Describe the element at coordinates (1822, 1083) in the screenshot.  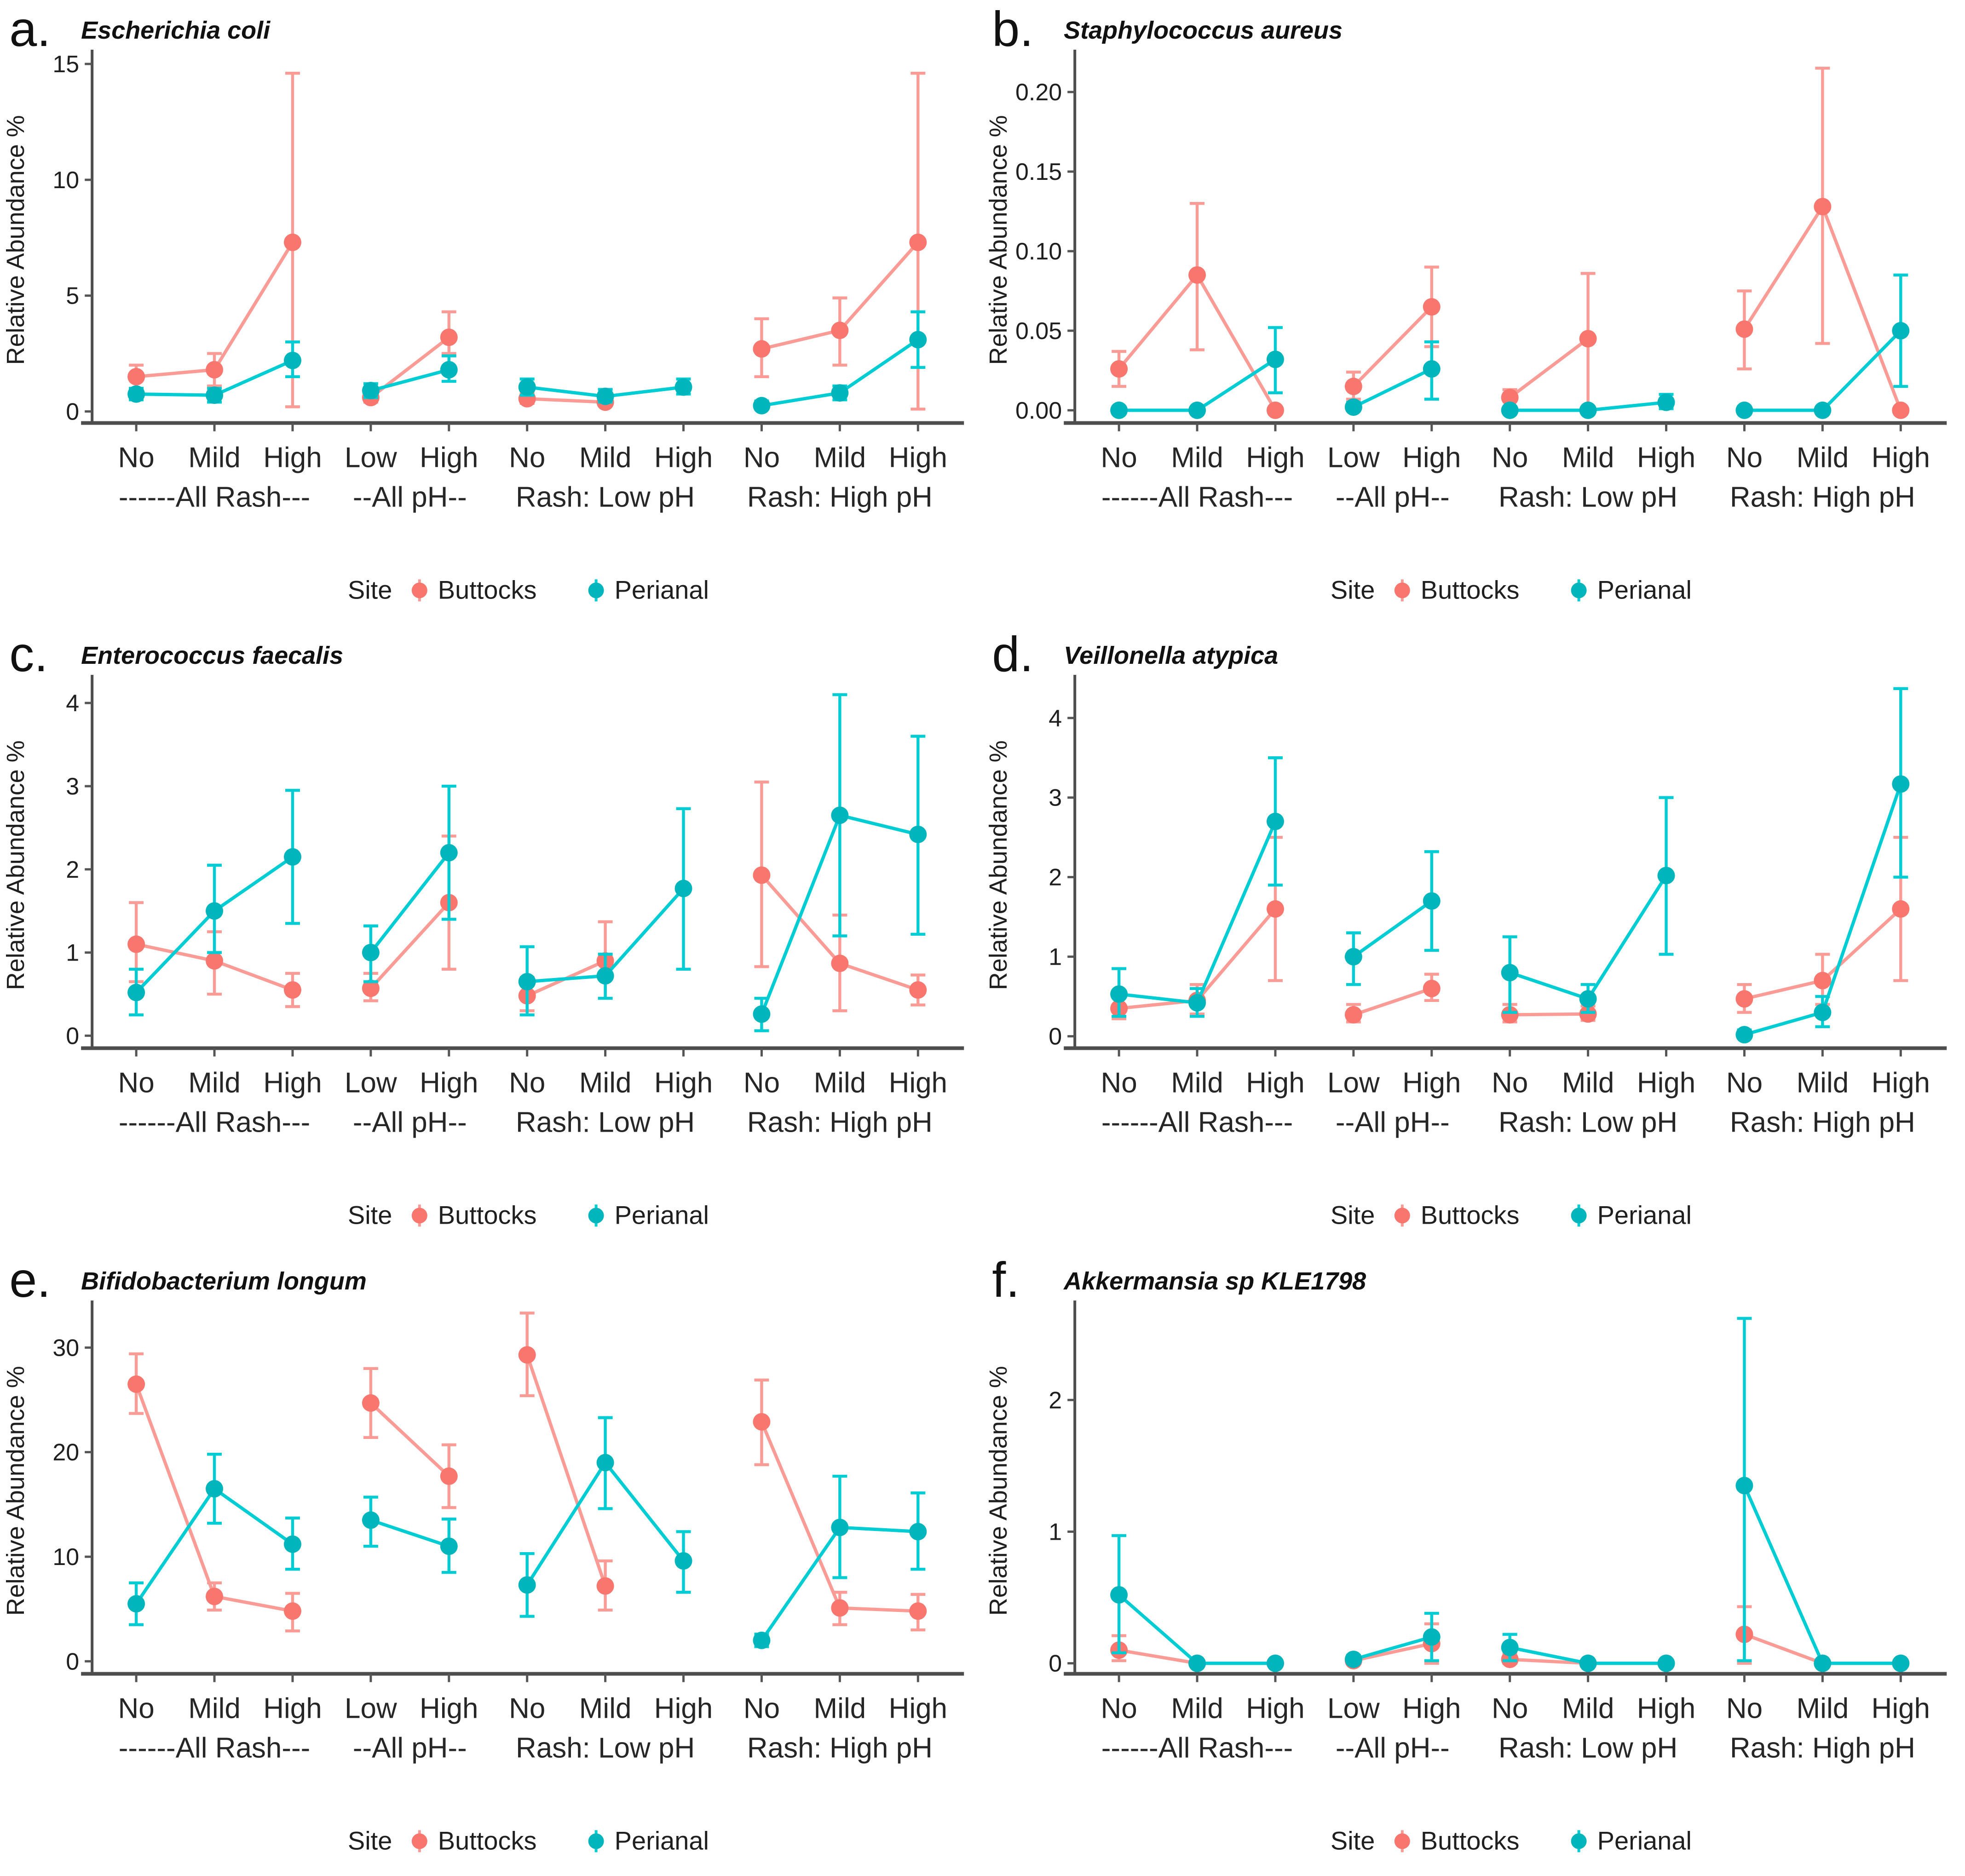
I see `x-tick-label: Mild` at that location.